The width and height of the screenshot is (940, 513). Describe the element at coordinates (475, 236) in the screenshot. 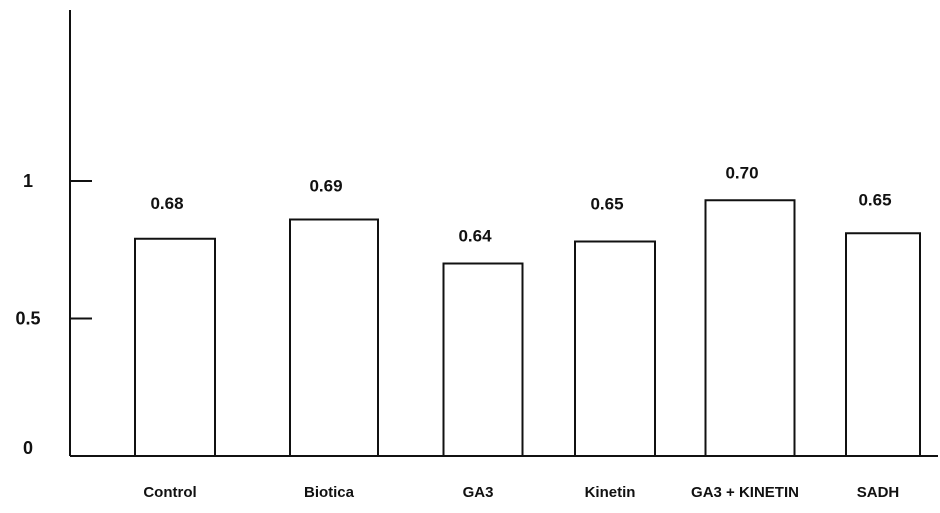

I see `data-label: 0.64` at that location.